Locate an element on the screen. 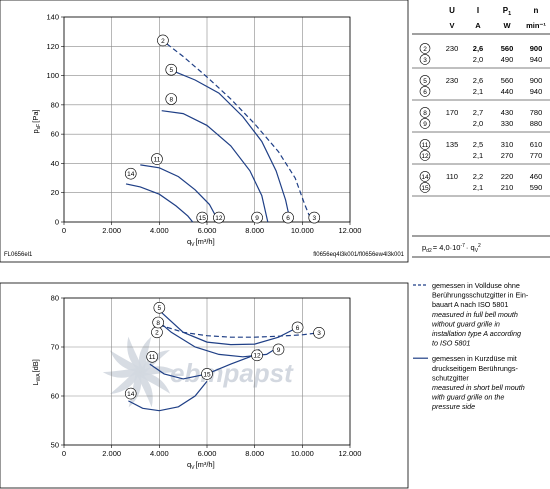 The image size is (550, 489). x-axis-symbol: q is located at coordinates (189, 464).